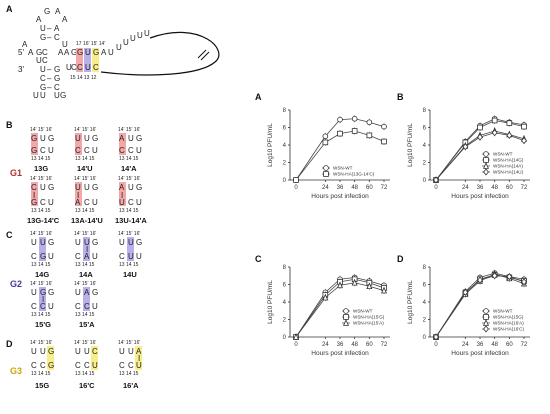 Image resolution: width=550 pixels, height=414 pixels. What do you see at coordinates (16, 371) in the screenshot?
I see `group-label-g3: G3` at bounding box center [16, 371].